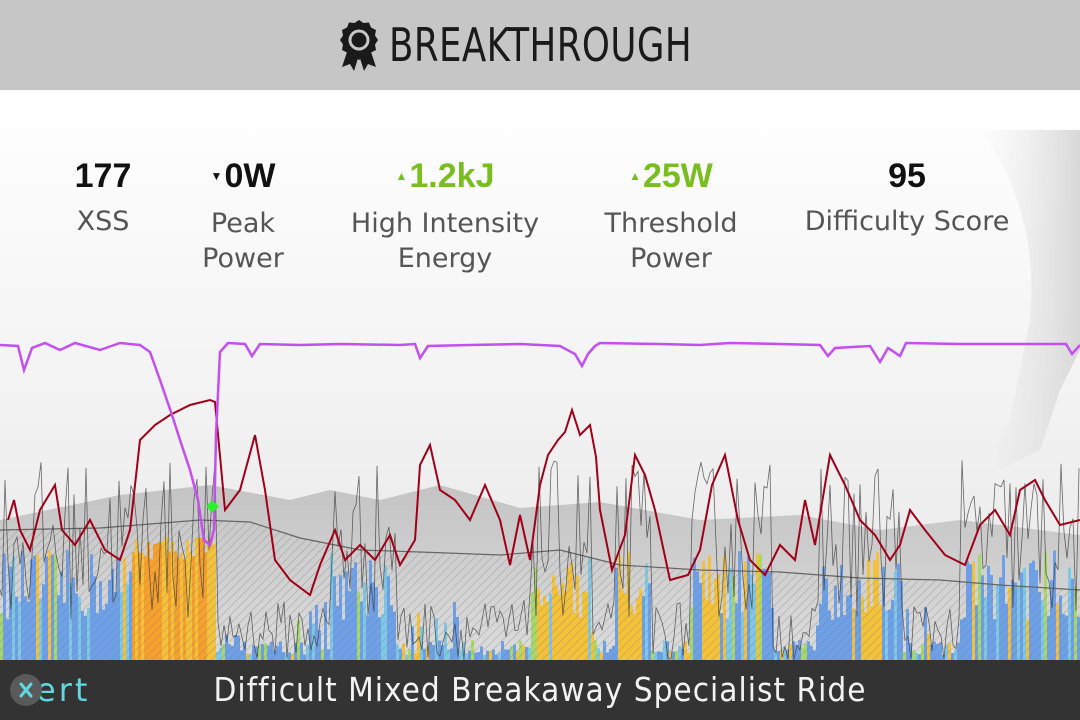 The image size is (1080, 720). I want to click on metric-xss: 177 XSS, so click(103, 197).